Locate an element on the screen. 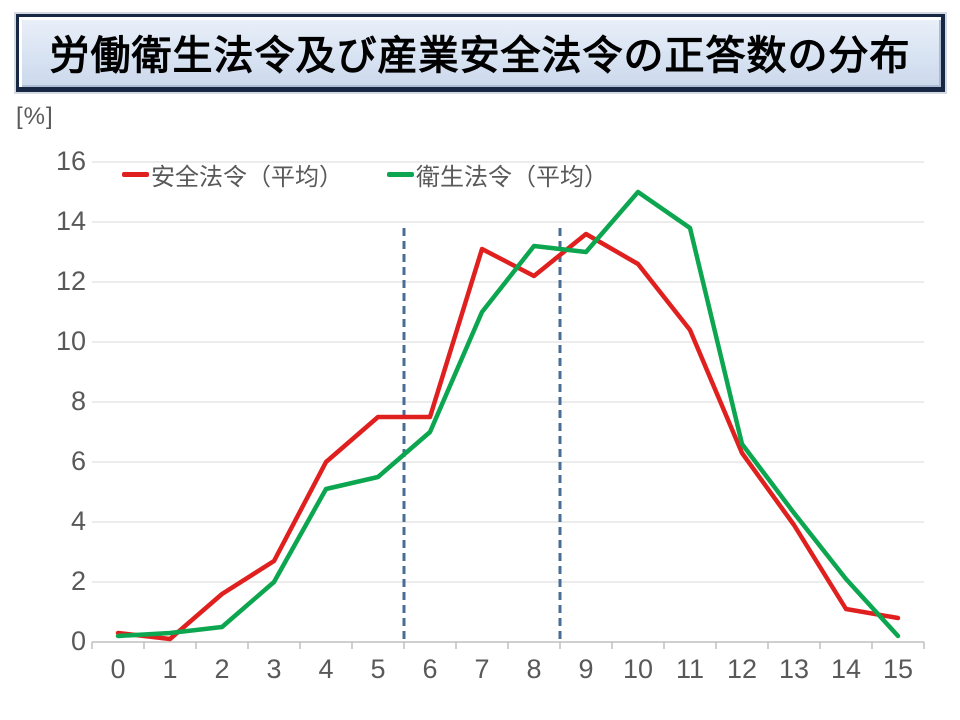  x-tick-label: 12 is located at coordinates (742, 669).